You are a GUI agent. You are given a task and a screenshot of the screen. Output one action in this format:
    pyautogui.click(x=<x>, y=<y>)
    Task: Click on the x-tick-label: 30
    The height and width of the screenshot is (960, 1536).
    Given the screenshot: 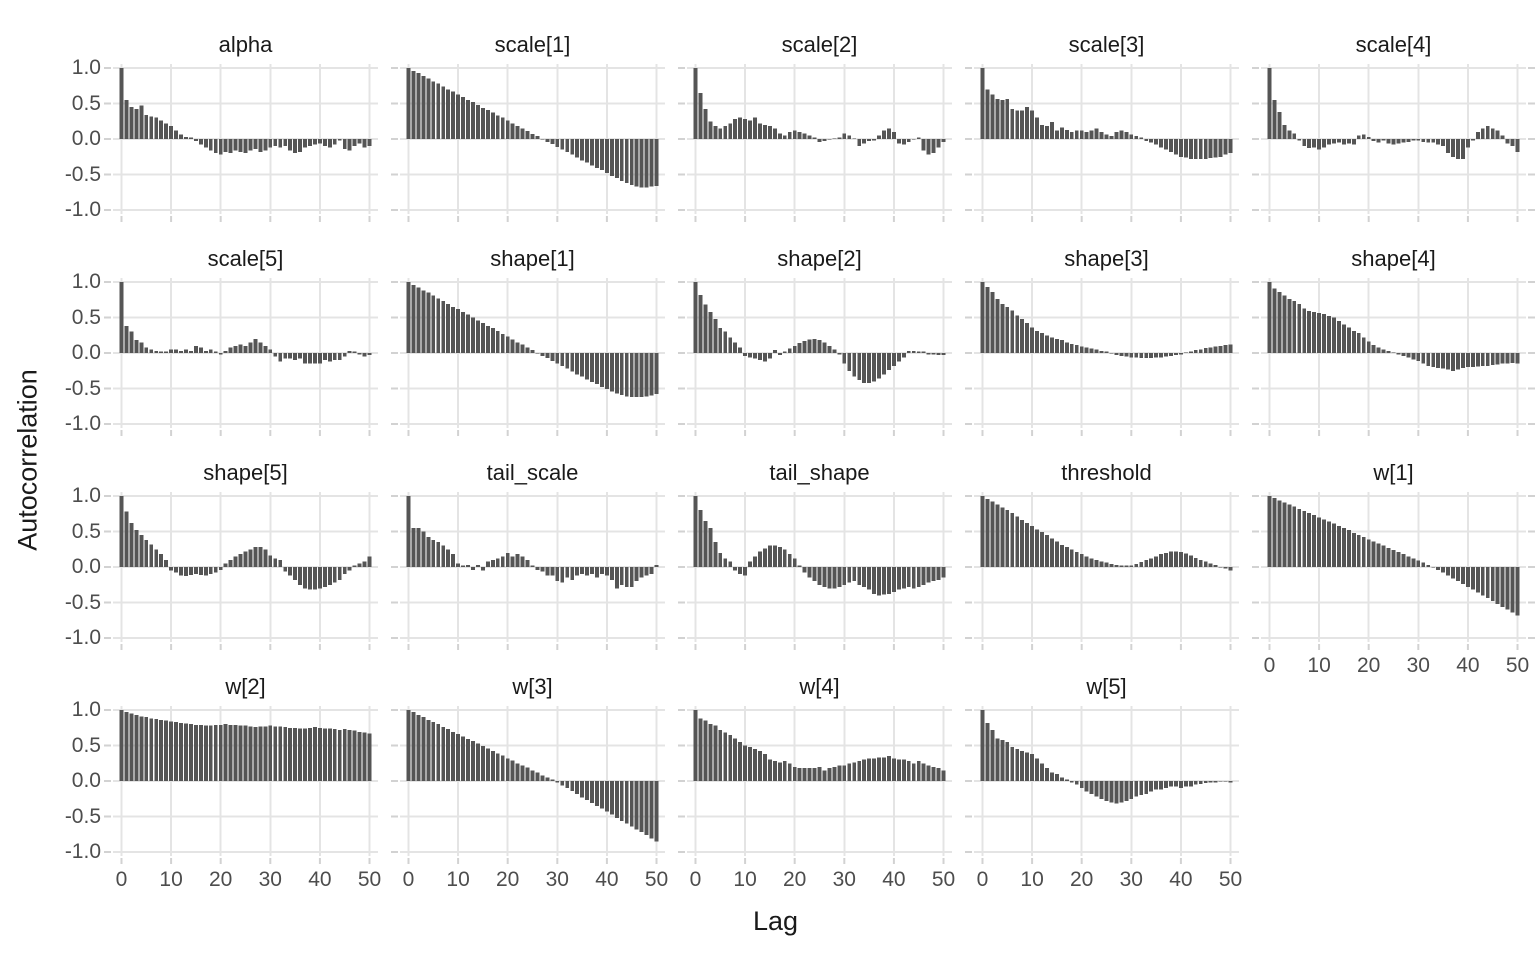 What is the action you would take?
    pyautogui.click(x=844, y=879)
    